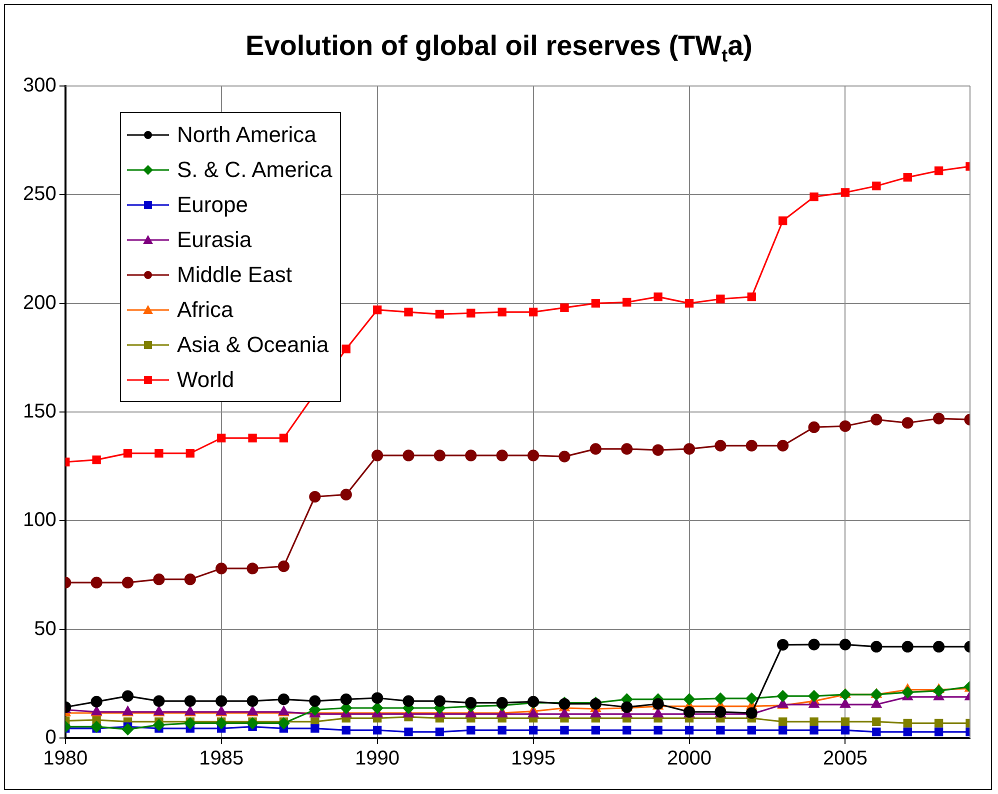 The width and height of the screenshot is (998, 794). What do you see at coordinates (689, 759) in the screenshot?
I see `x-tick-label: 2000` at bounding box center [689, 759].